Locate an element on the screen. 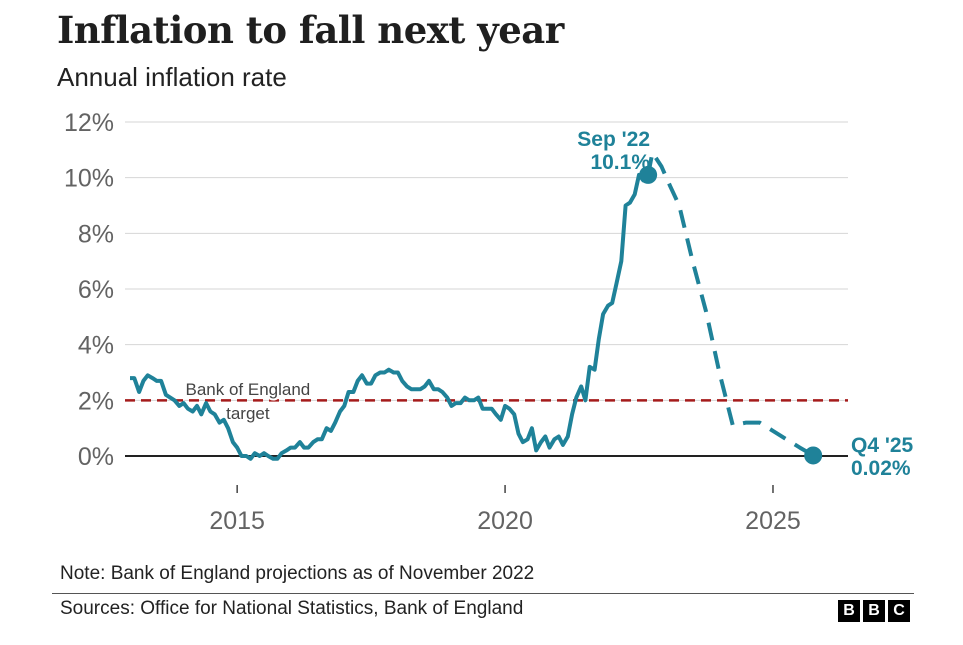 Image resolution: width=963 pixels, height=645 pixels. peak-value-label: 10.1% is located at coordinates (620, 162).